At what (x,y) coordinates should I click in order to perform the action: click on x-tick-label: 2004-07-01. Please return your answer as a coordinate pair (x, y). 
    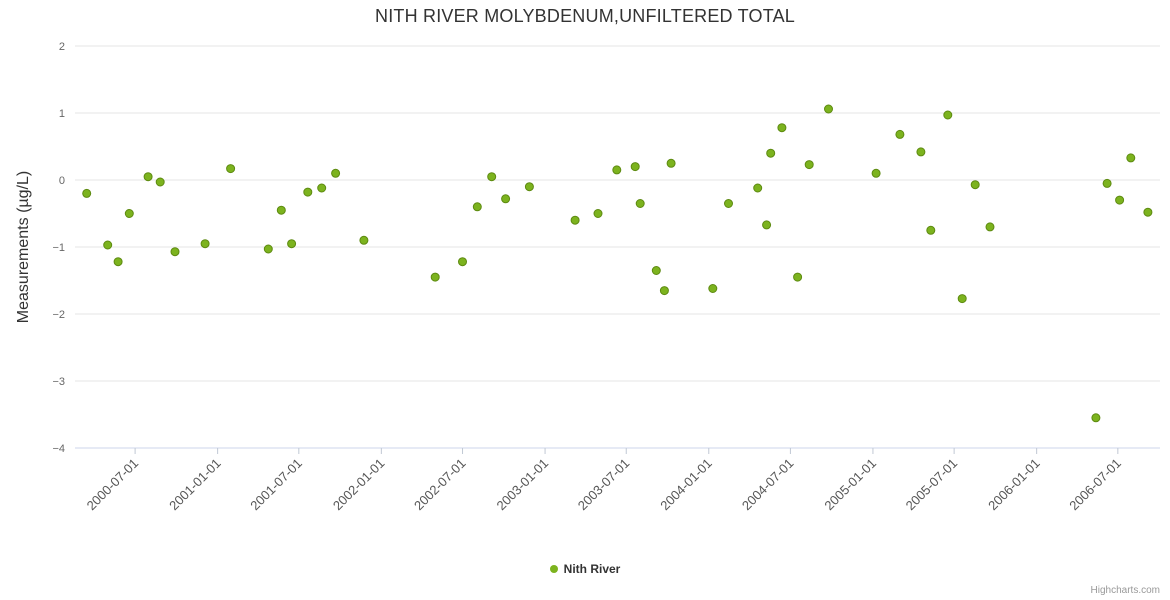
    Looking at the image, I should click on (768, 485).